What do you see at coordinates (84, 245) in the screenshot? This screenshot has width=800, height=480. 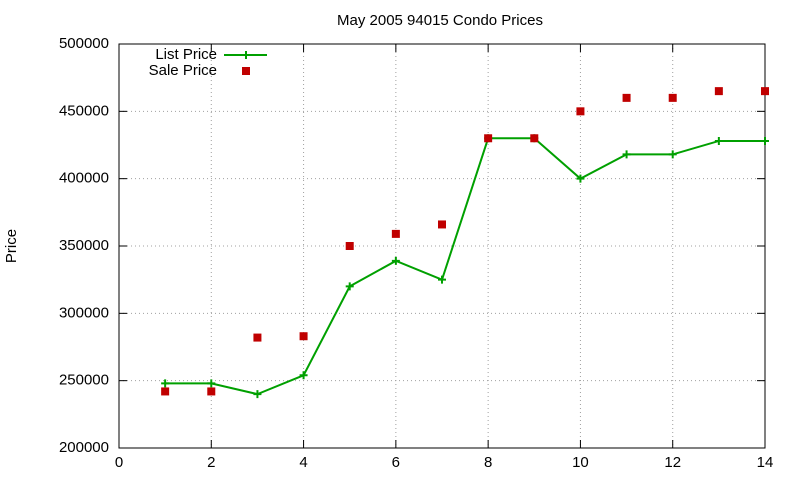 I see `y-tick-label: 350000` at bounding box center [84, 245].